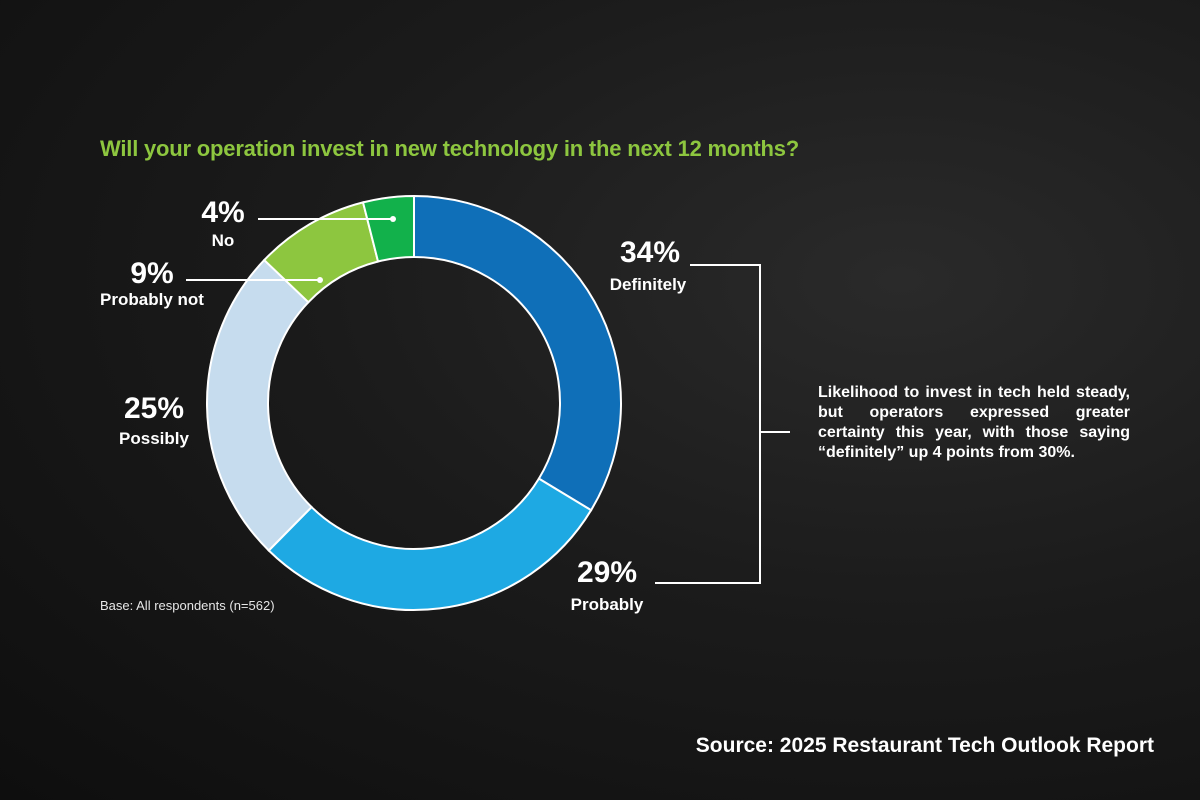  I want to click on donut-slice-possibly, so click(259, 405).